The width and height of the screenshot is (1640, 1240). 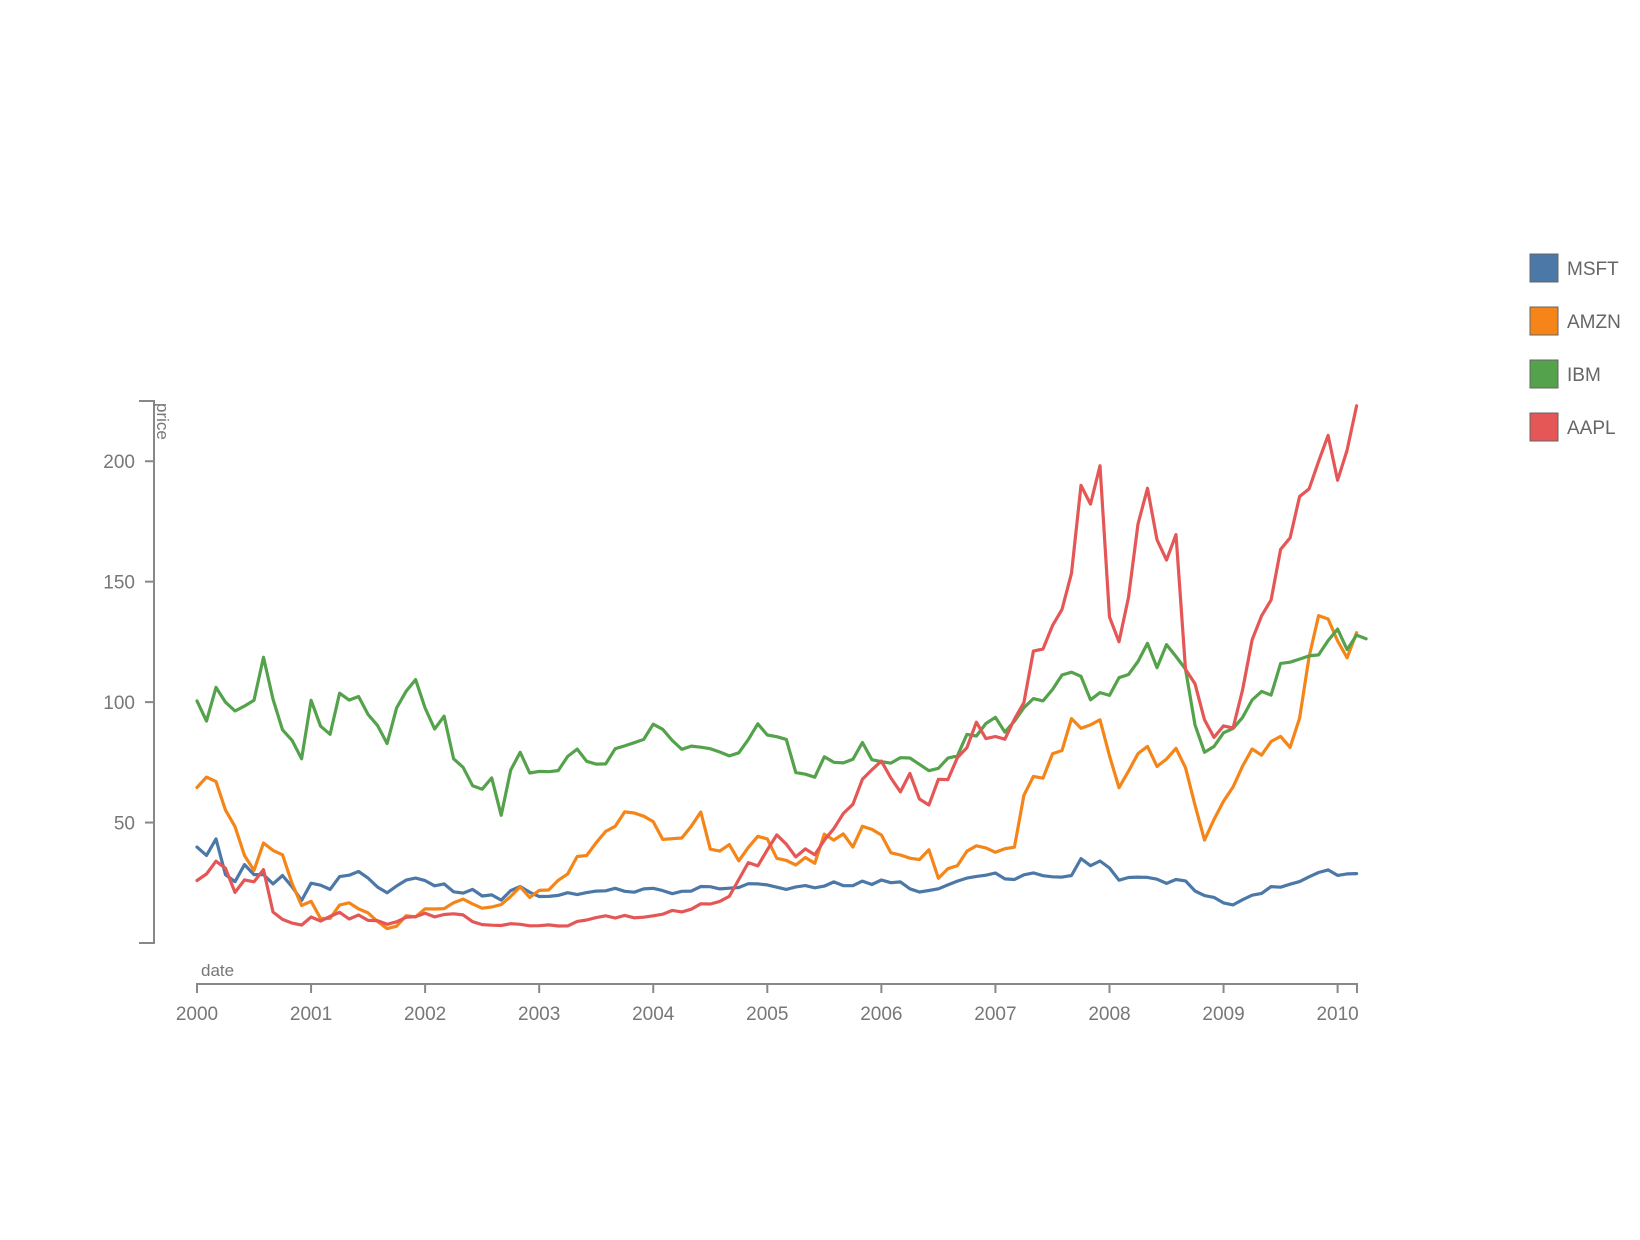 What do you see at coordinates (1591, 428) in the screenshot?
I see `legend-label: AAPL` at bounding box center [1591, 428].